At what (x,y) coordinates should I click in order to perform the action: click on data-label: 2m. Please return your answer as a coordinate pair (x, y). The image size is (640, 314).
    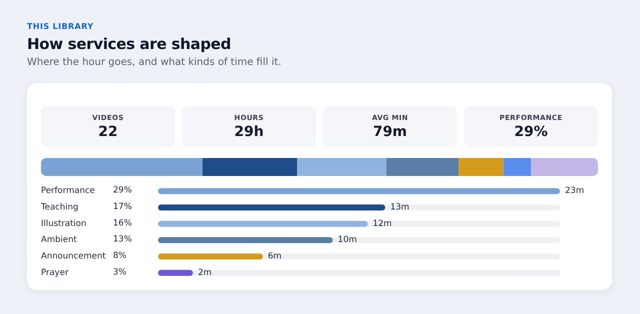
    Looking at the image, I should click on (205, 273).